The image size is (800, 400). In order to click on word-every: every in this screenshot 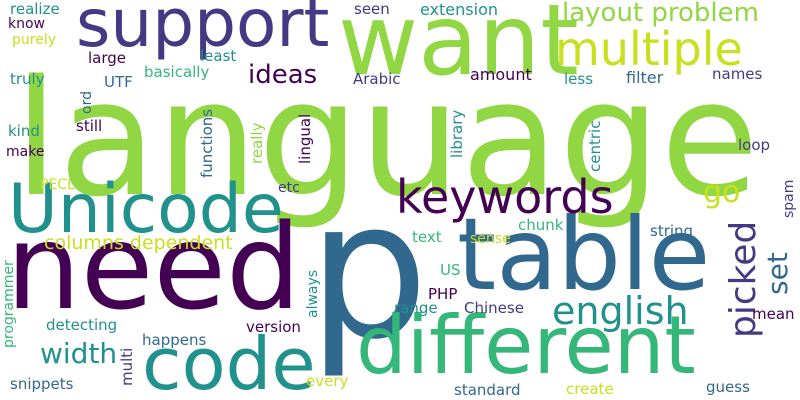, I will do `click(327, 381)`.